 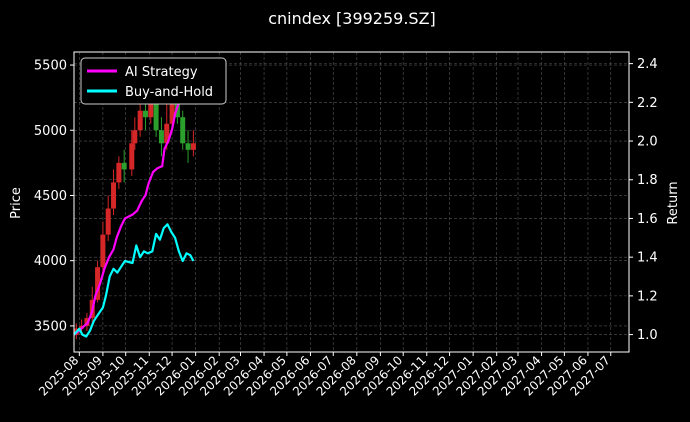 I want to click on y-tick-label-right: 2.2, so click(x=647, y=103).